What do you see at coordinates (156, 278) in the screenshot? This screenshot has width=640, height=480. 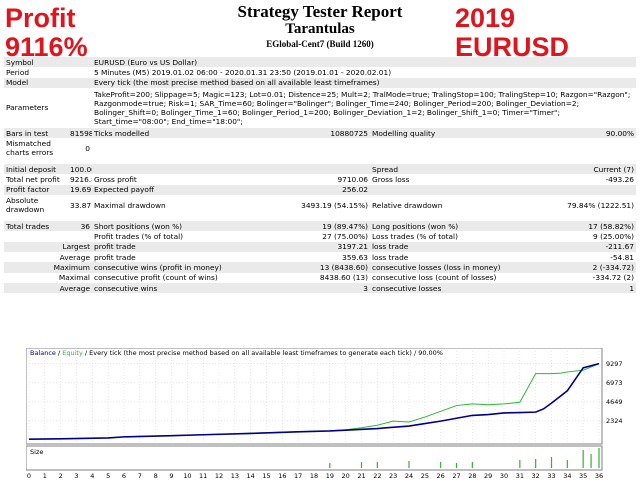 I see `max-consecutive-profit-label: consecutive profit (count of wins)` at bounding box center [156, 278].